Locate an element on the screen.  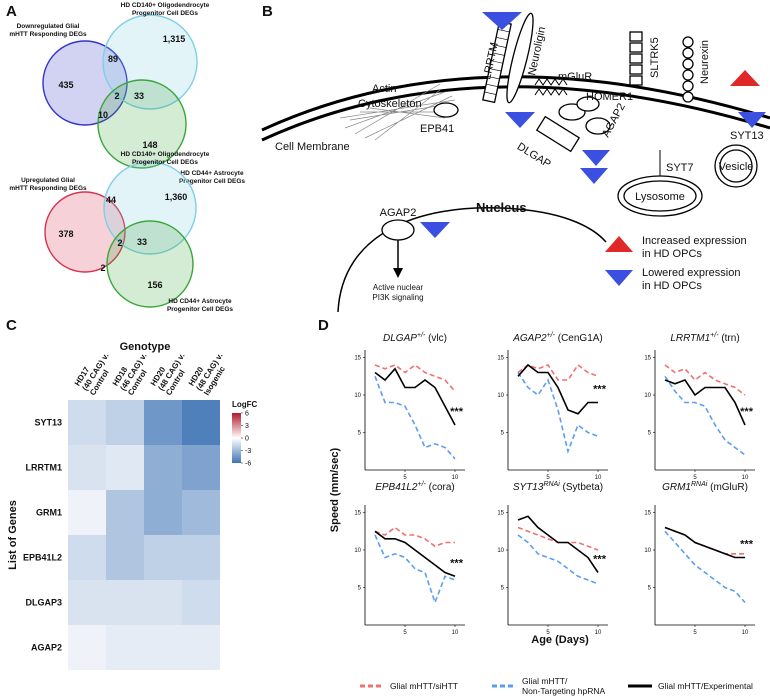
arrow is located at coordinates (398, 273).